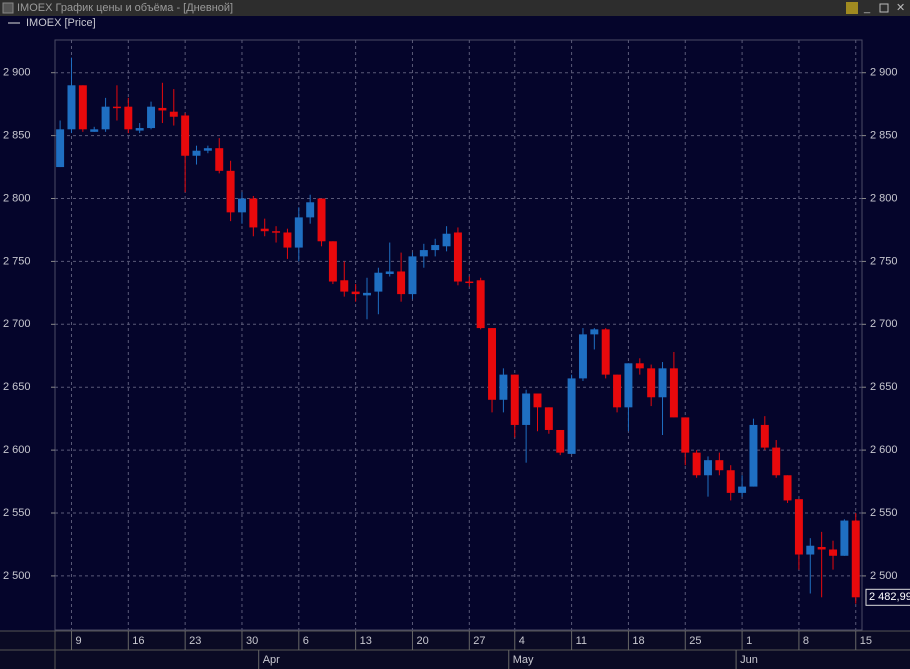 The width and height of the screenshot is (910, 669). Describe the element at coordinates (806, 641) in the screenshot. I see `x-tick-label: 8` at that location.